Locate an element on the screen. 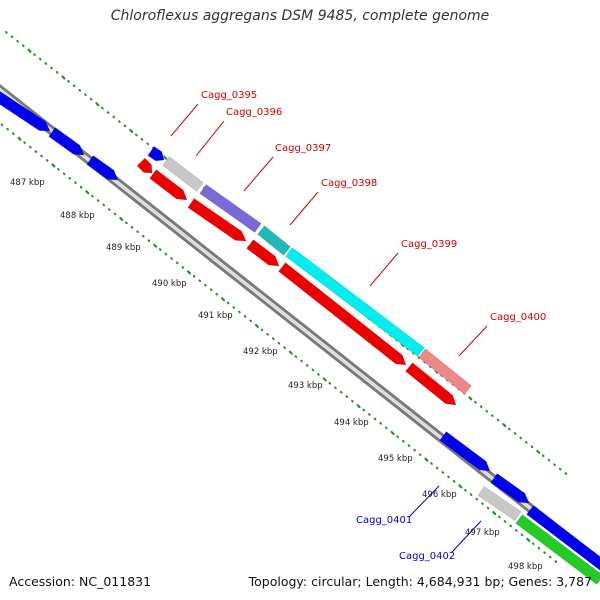 The width and height of the screenshot is (600, 600). scale-label: 487 kbp is located at coordinates (27, 183).